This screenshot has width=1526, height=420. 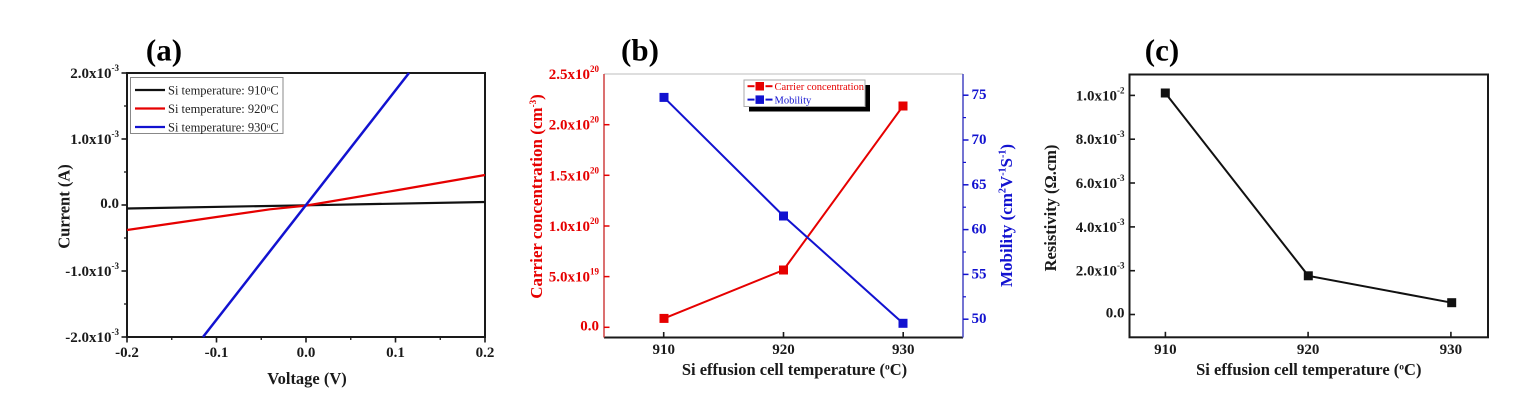 What do you see at coordinates (979, 274) in the screenshot?
I see `svg-text: 55` at bounding box center [979, 274].